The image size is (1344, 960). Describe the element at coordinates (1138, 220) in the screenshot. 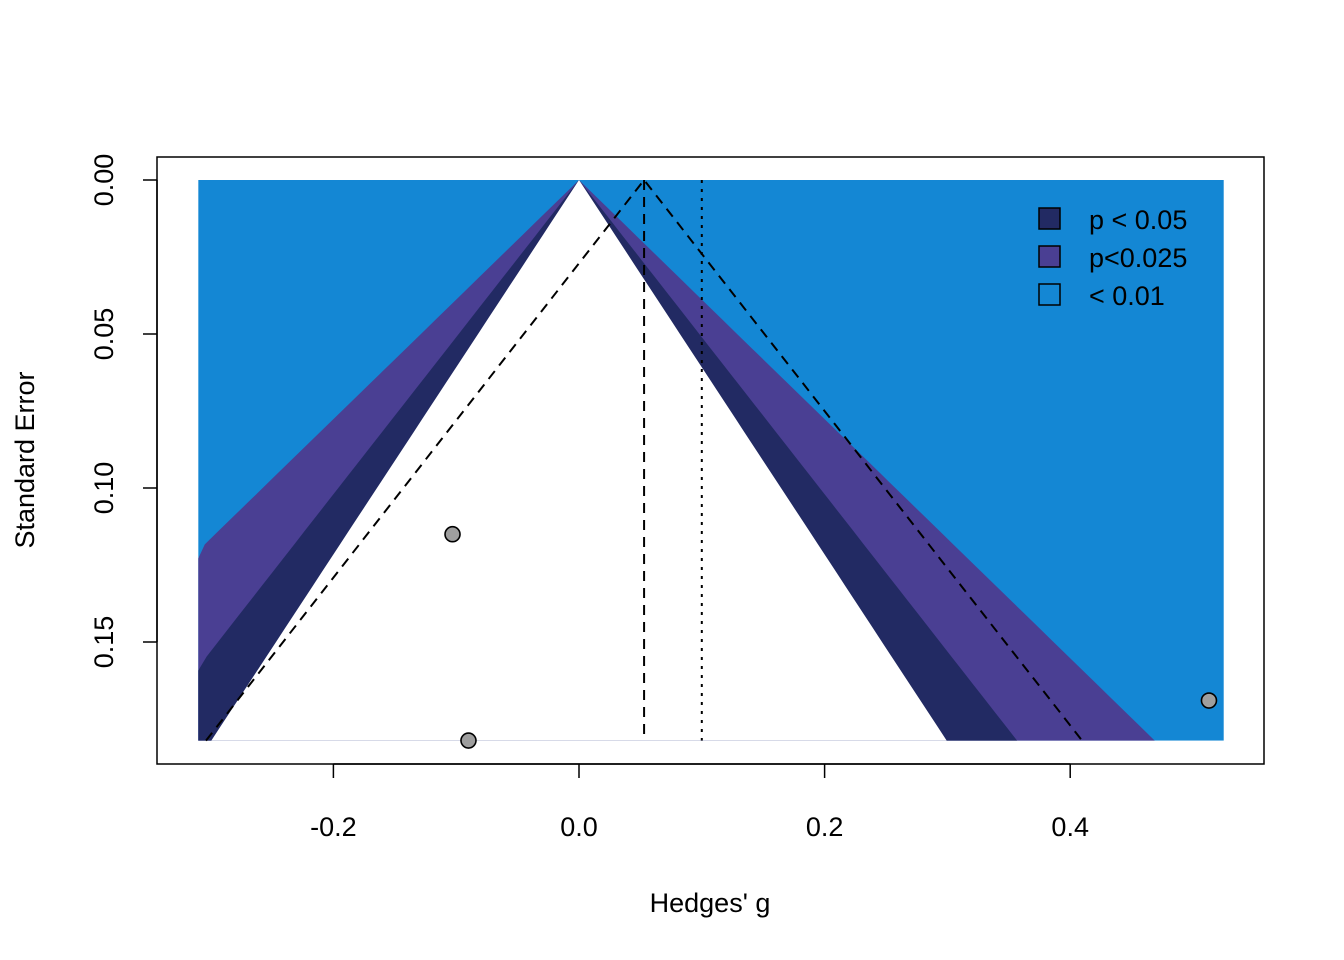

I see `legend-label: p < 0.05` at that location.